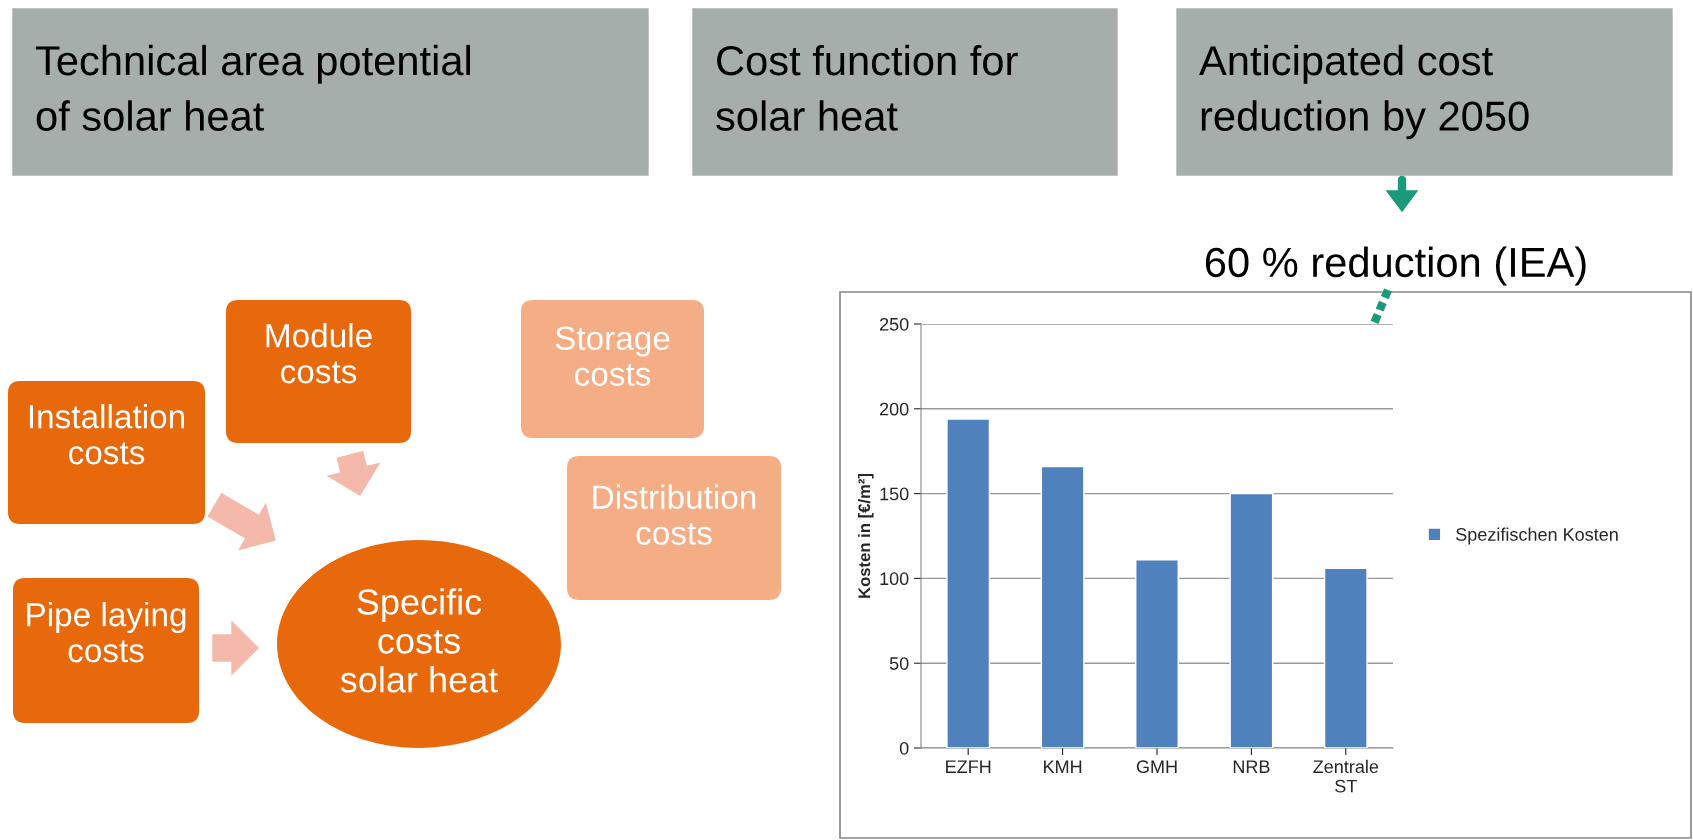 This screenshot has height=840, width=1693. I want to click on text: 60 % reduction (IEA), so click(1395, 266).